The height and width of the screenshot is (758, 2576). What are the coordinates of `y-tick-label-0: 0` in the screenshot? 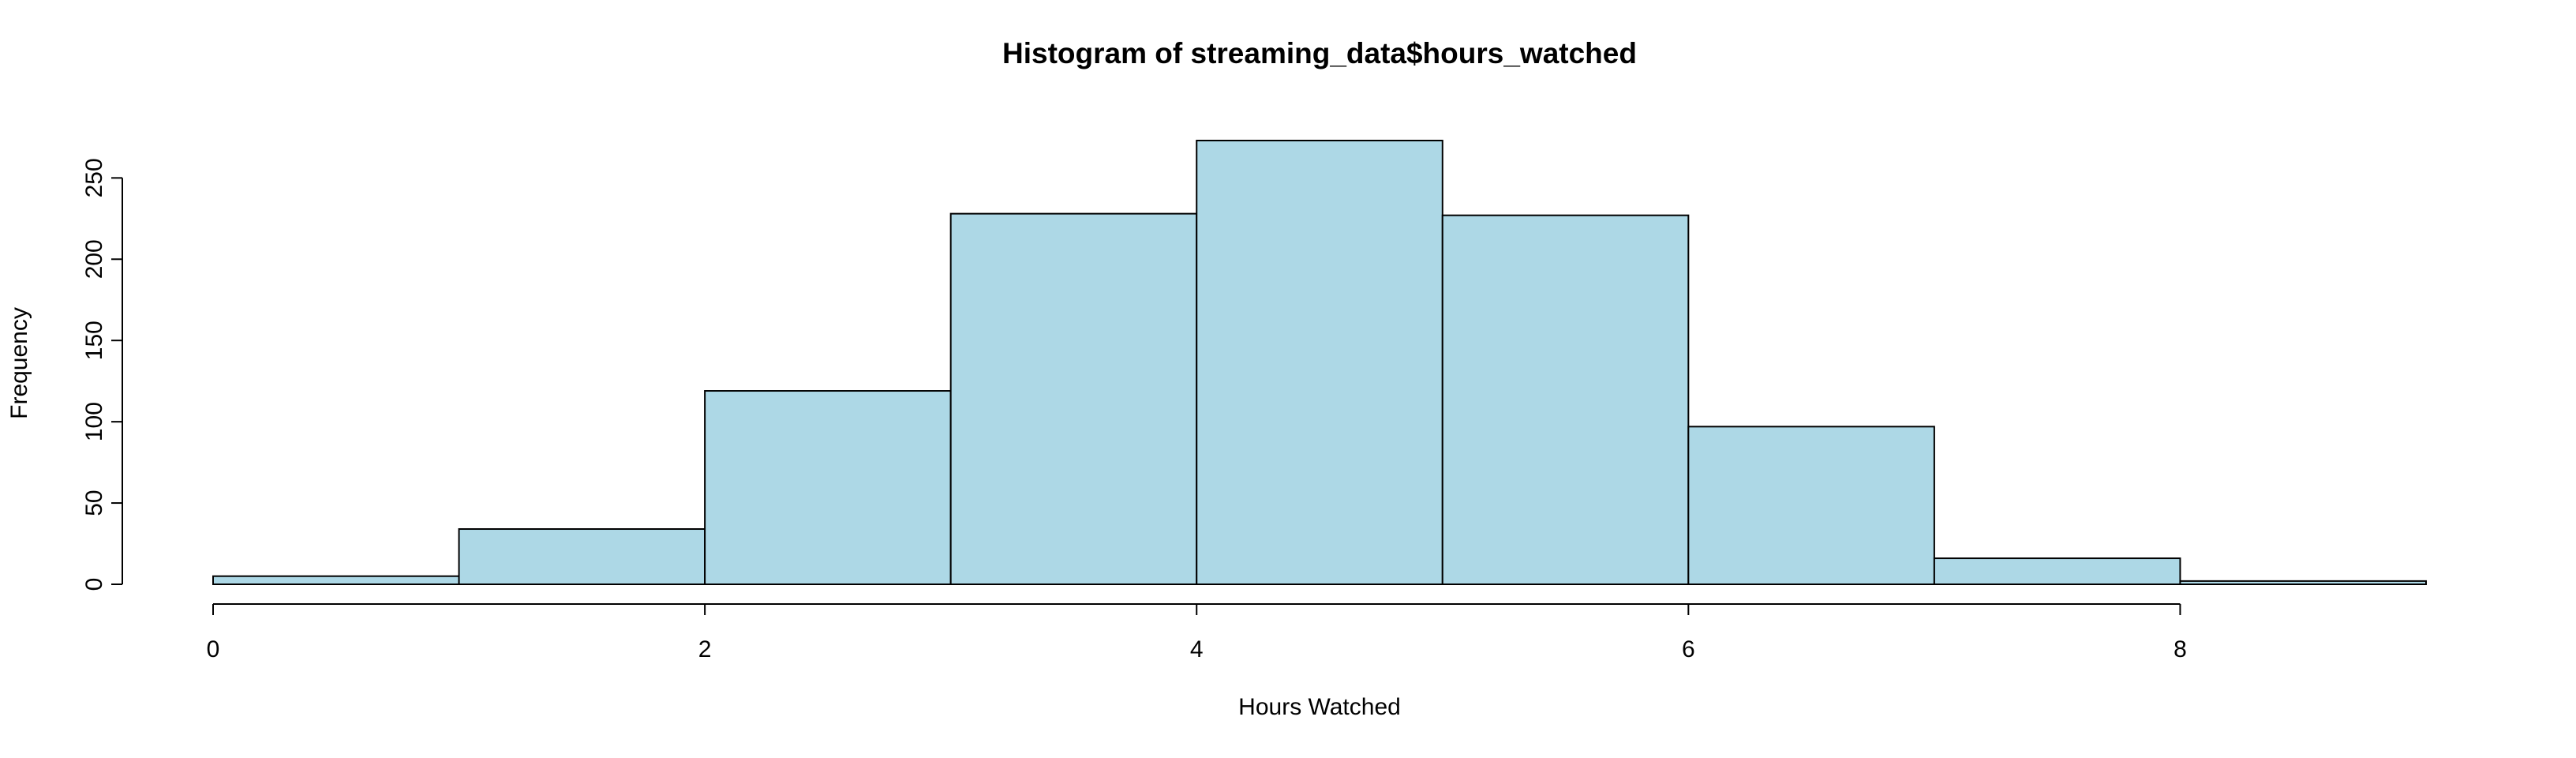 It's located at (94, 584).